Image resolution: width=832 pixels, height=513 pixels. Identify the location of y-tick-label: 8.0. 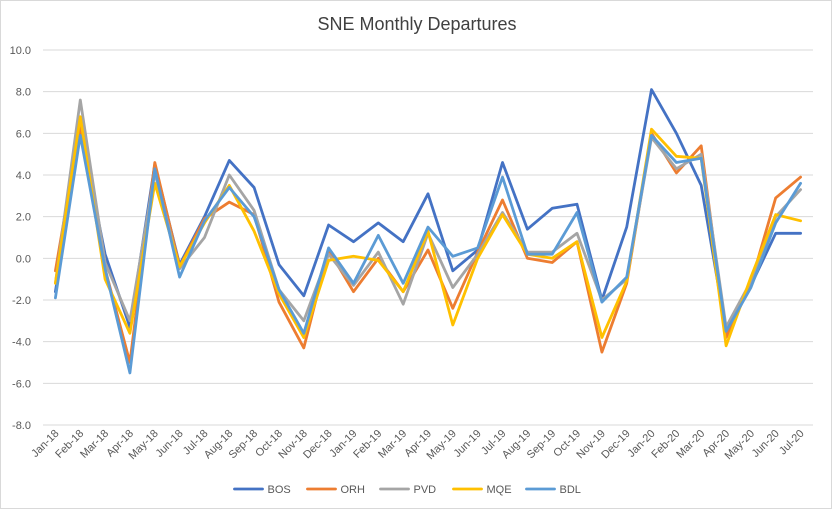
(23, 93).